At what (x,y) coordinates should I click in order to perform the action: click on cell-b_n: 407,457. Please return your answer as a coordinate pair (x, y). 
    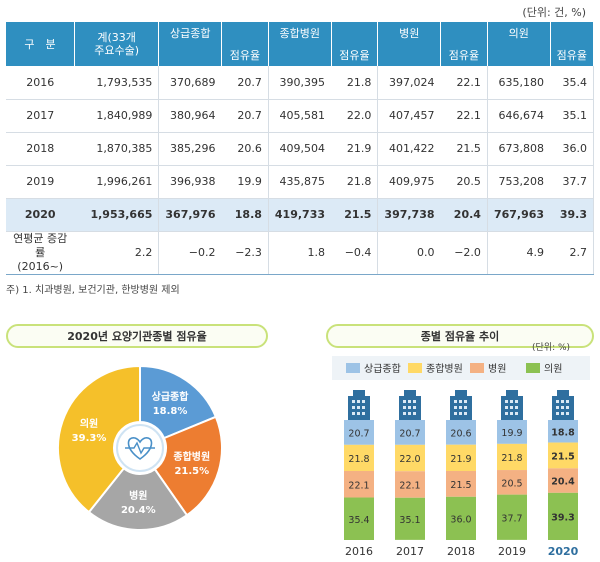
    Looking at the image, I should click on (409, 116).